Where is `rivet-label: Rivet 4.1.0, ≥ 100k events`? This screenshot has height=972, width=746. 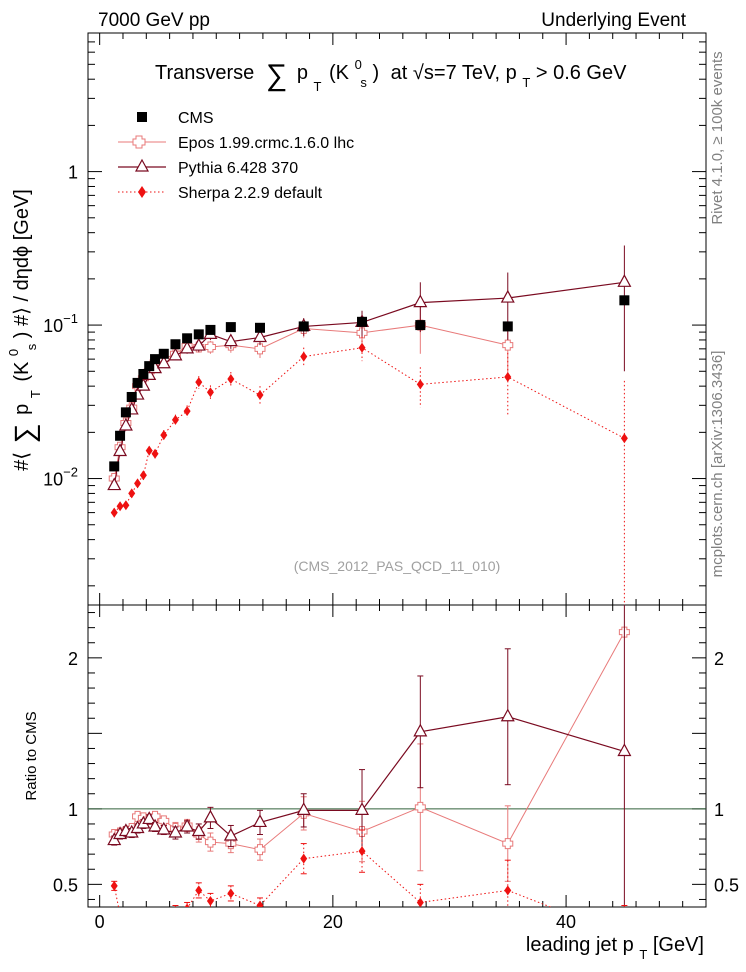 rivet-label: Rivet 4.1.0, ≥ 100k events is located at coordinates (717, 137).